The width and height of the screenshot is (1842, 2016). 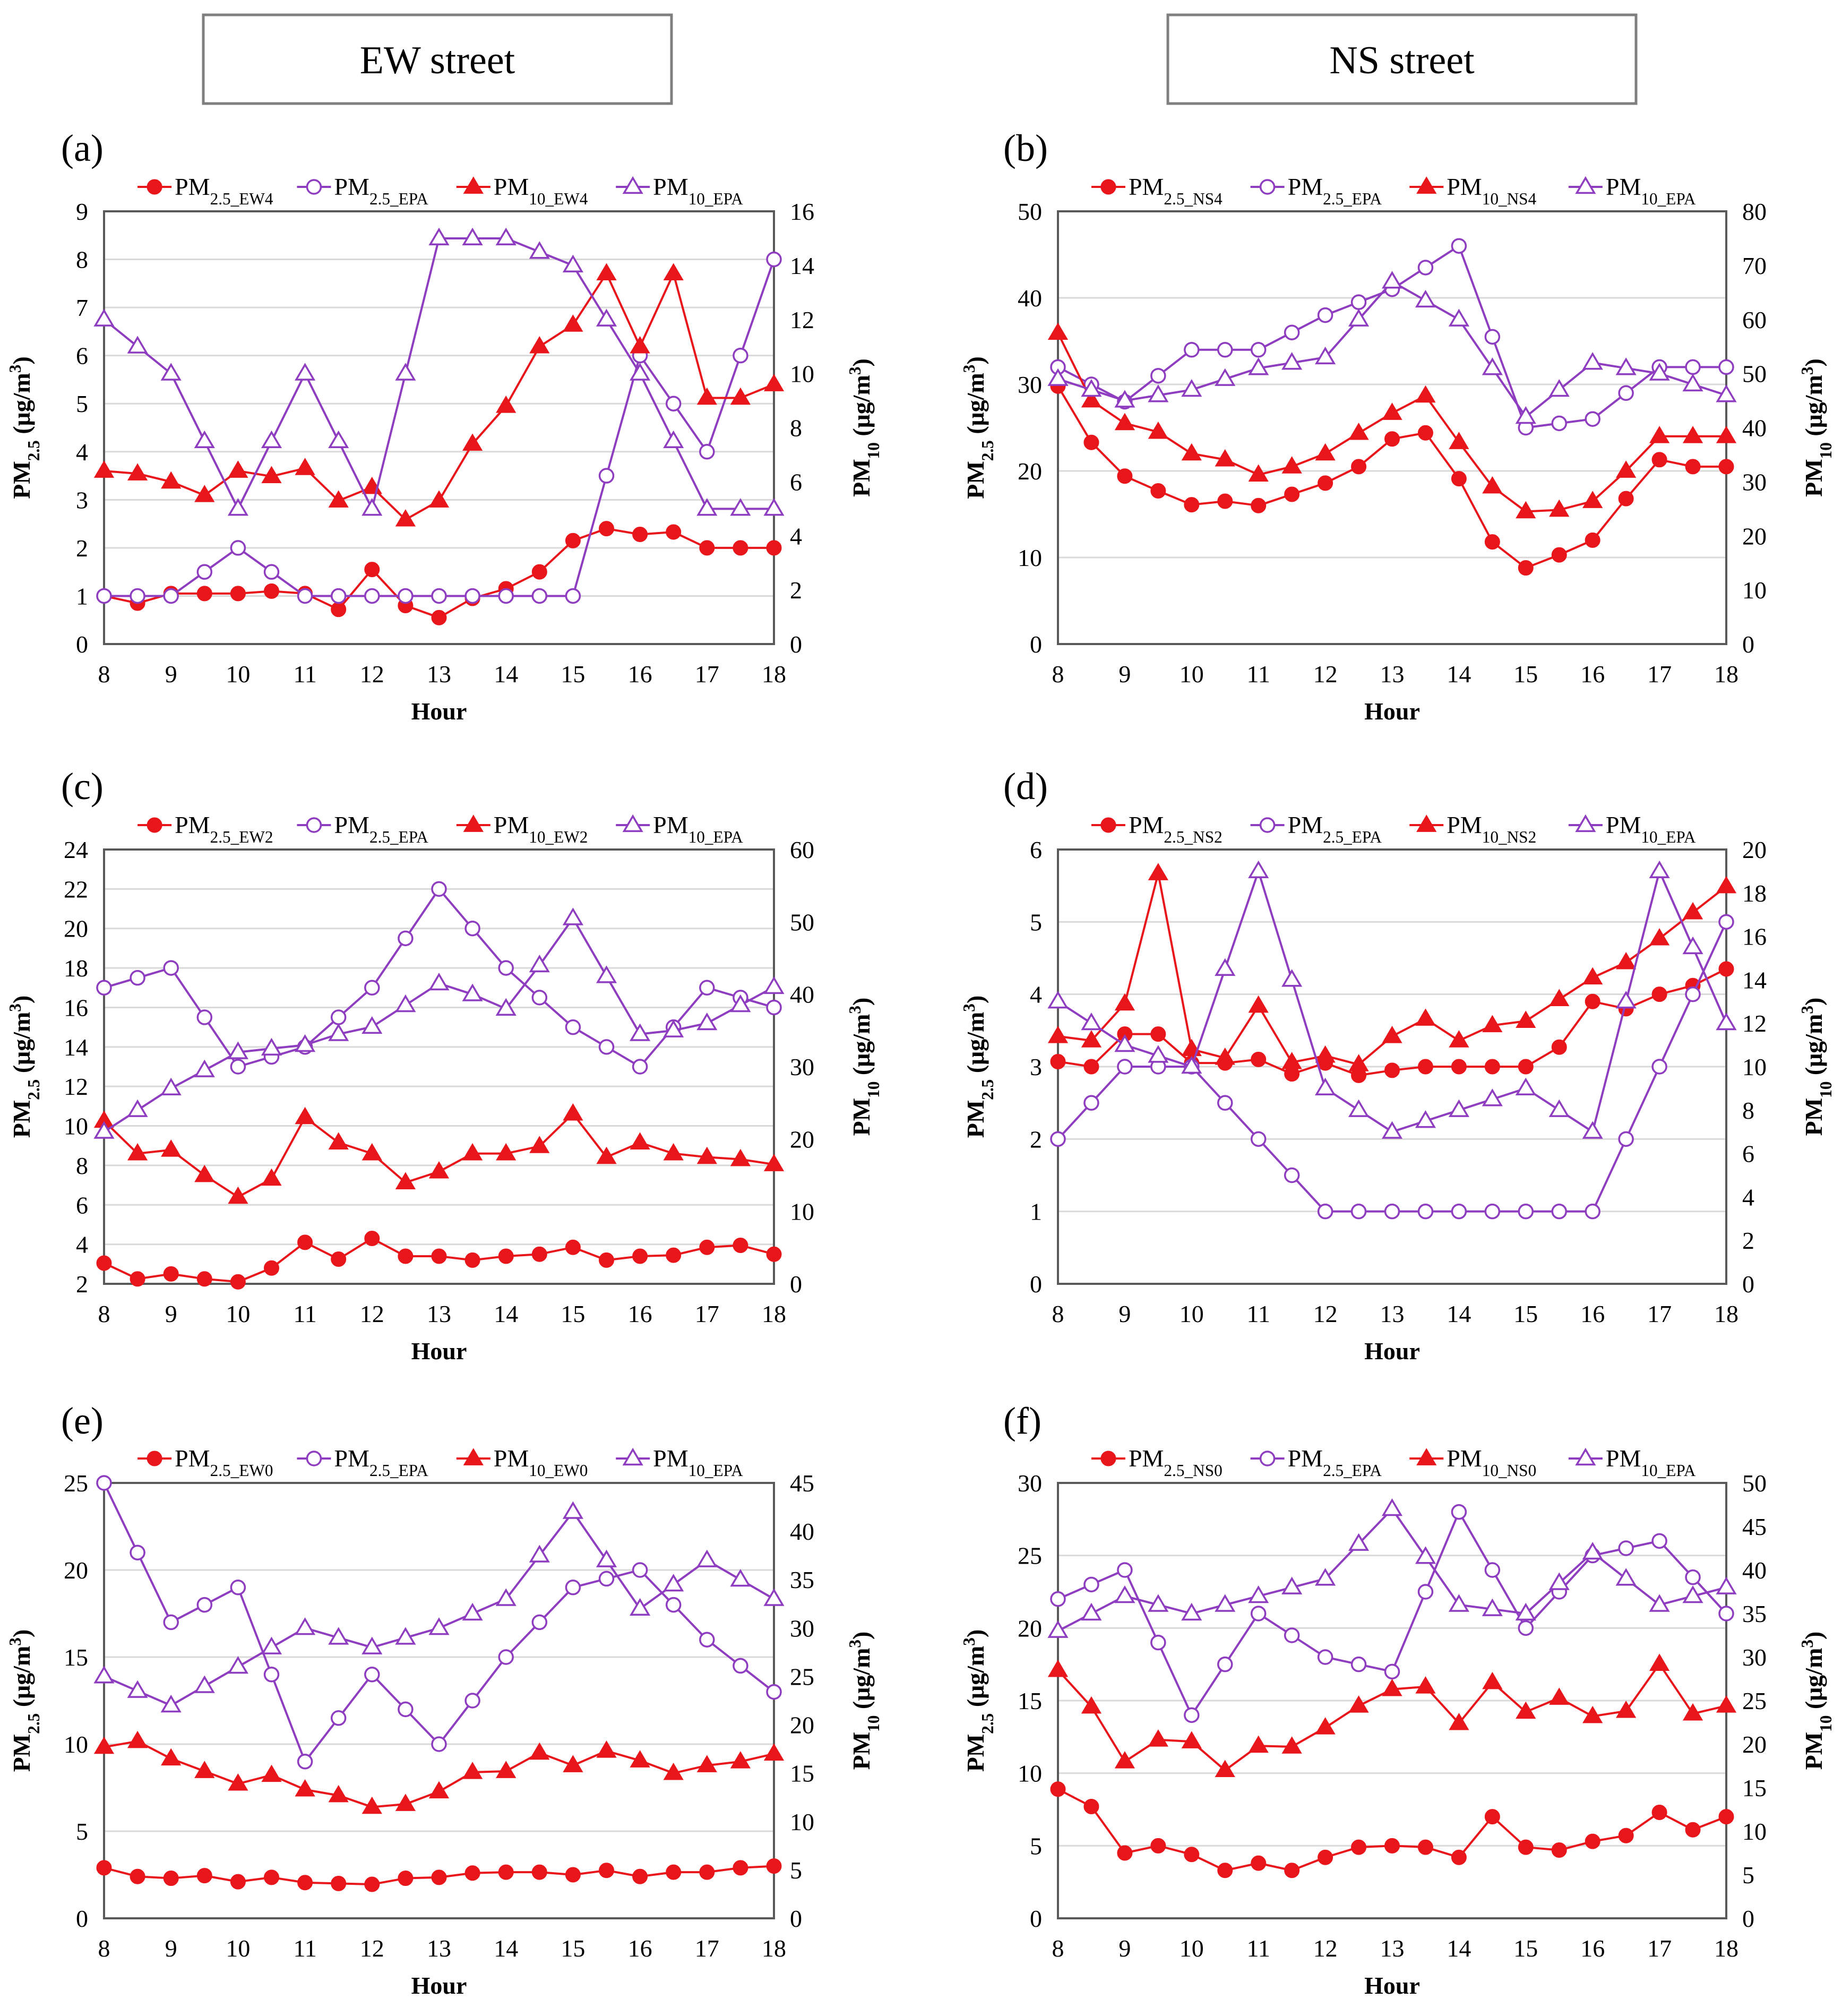 I want to click on y1-tick-label: 8, so click(x=82, y=260).